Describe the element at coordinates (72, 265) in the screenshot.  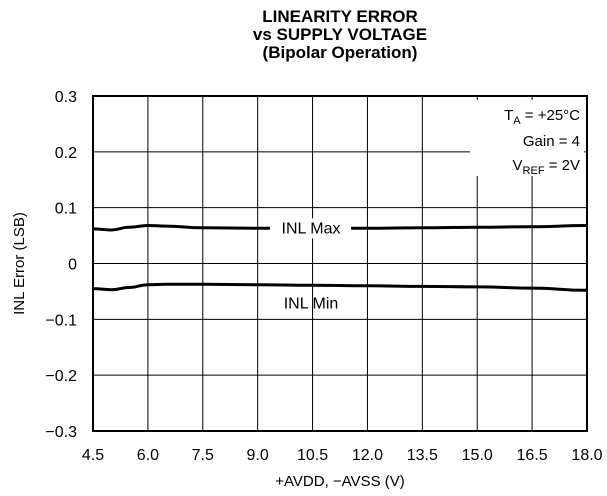
I see `y-tick-label: 0` at that location.